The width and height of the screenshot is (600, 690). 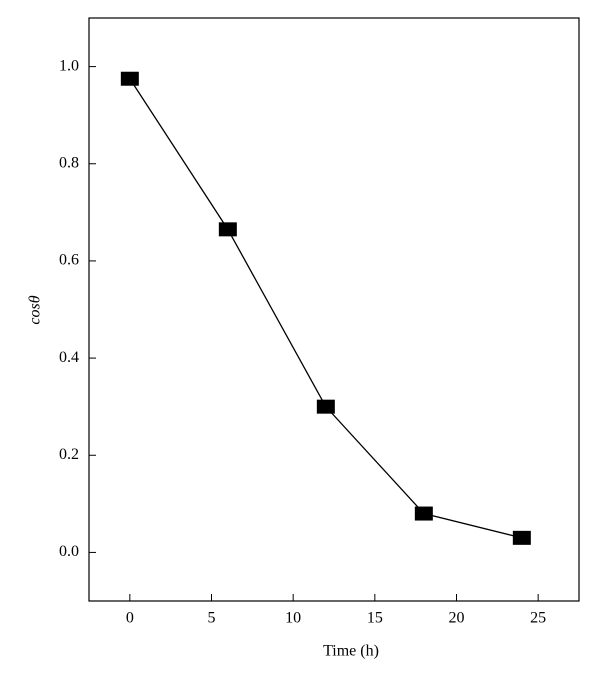 What do you see at coordinates (35, 309) in the screenshot?
I see `y-axis-label: cosθ` at bounding box center [35, 309].